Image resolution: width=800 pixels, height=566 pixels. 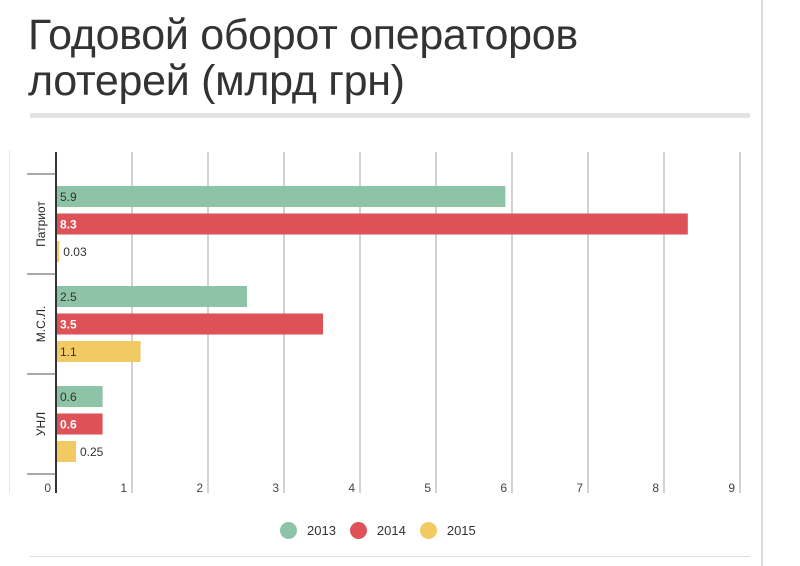 What do you see at coordinates (321, 530) in the screenshot?
I see `legend-label: 2013` at bounding box center [321, 530].